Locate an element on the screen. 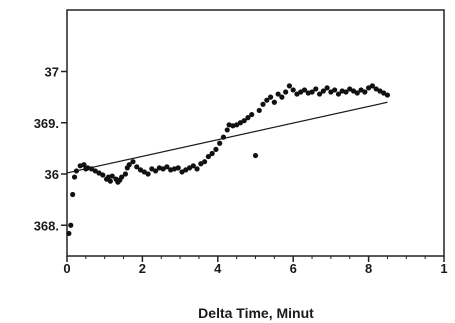 The width and height of the screenshot is (455, 323). x-tick-label: 2 is located at coordinates (142, 268).